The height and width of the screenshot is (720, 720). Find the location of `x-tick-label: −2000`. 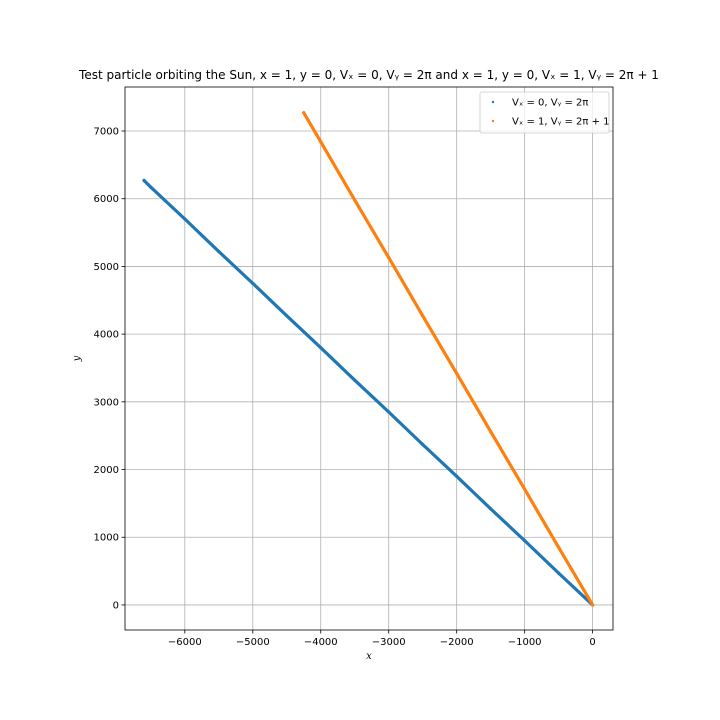

x-tick-label: −2000 is located at coordinates (457, 642).